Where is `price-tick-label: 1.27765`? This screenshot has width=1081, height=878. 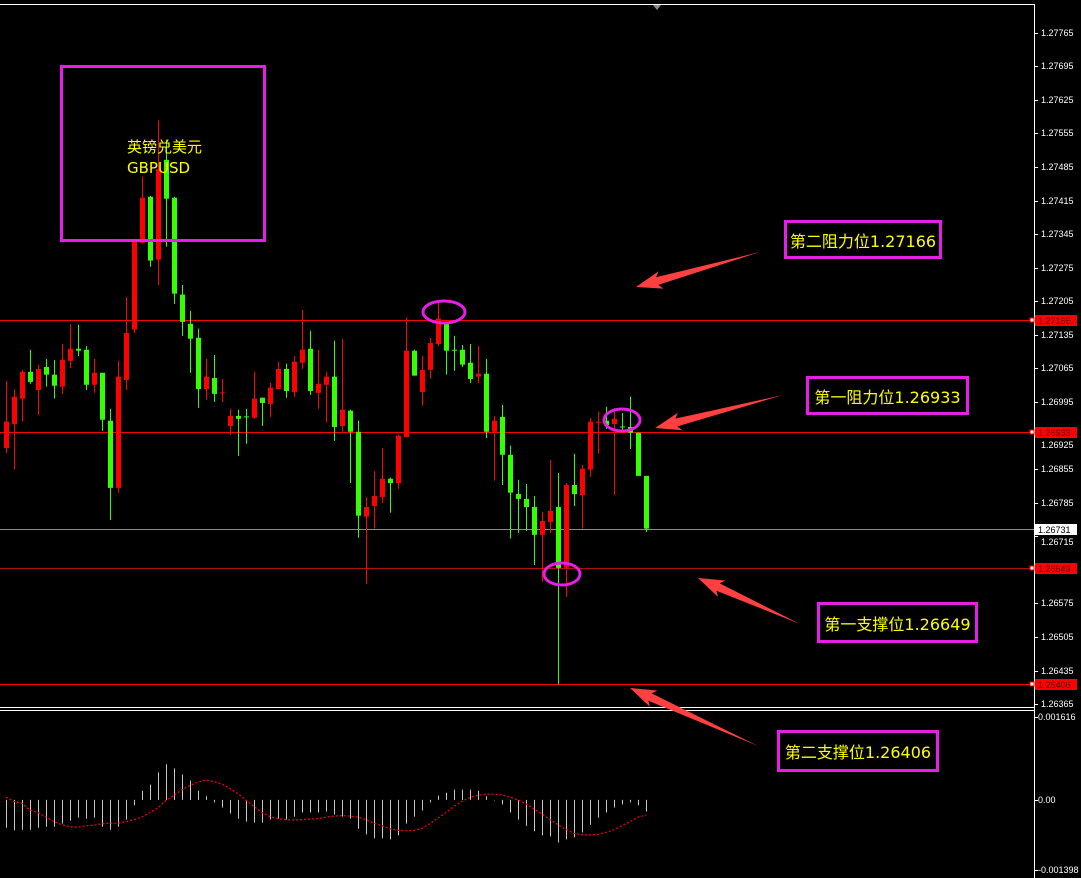
price-tick-label: 1.27765 is located at coordinates (1057, 33).